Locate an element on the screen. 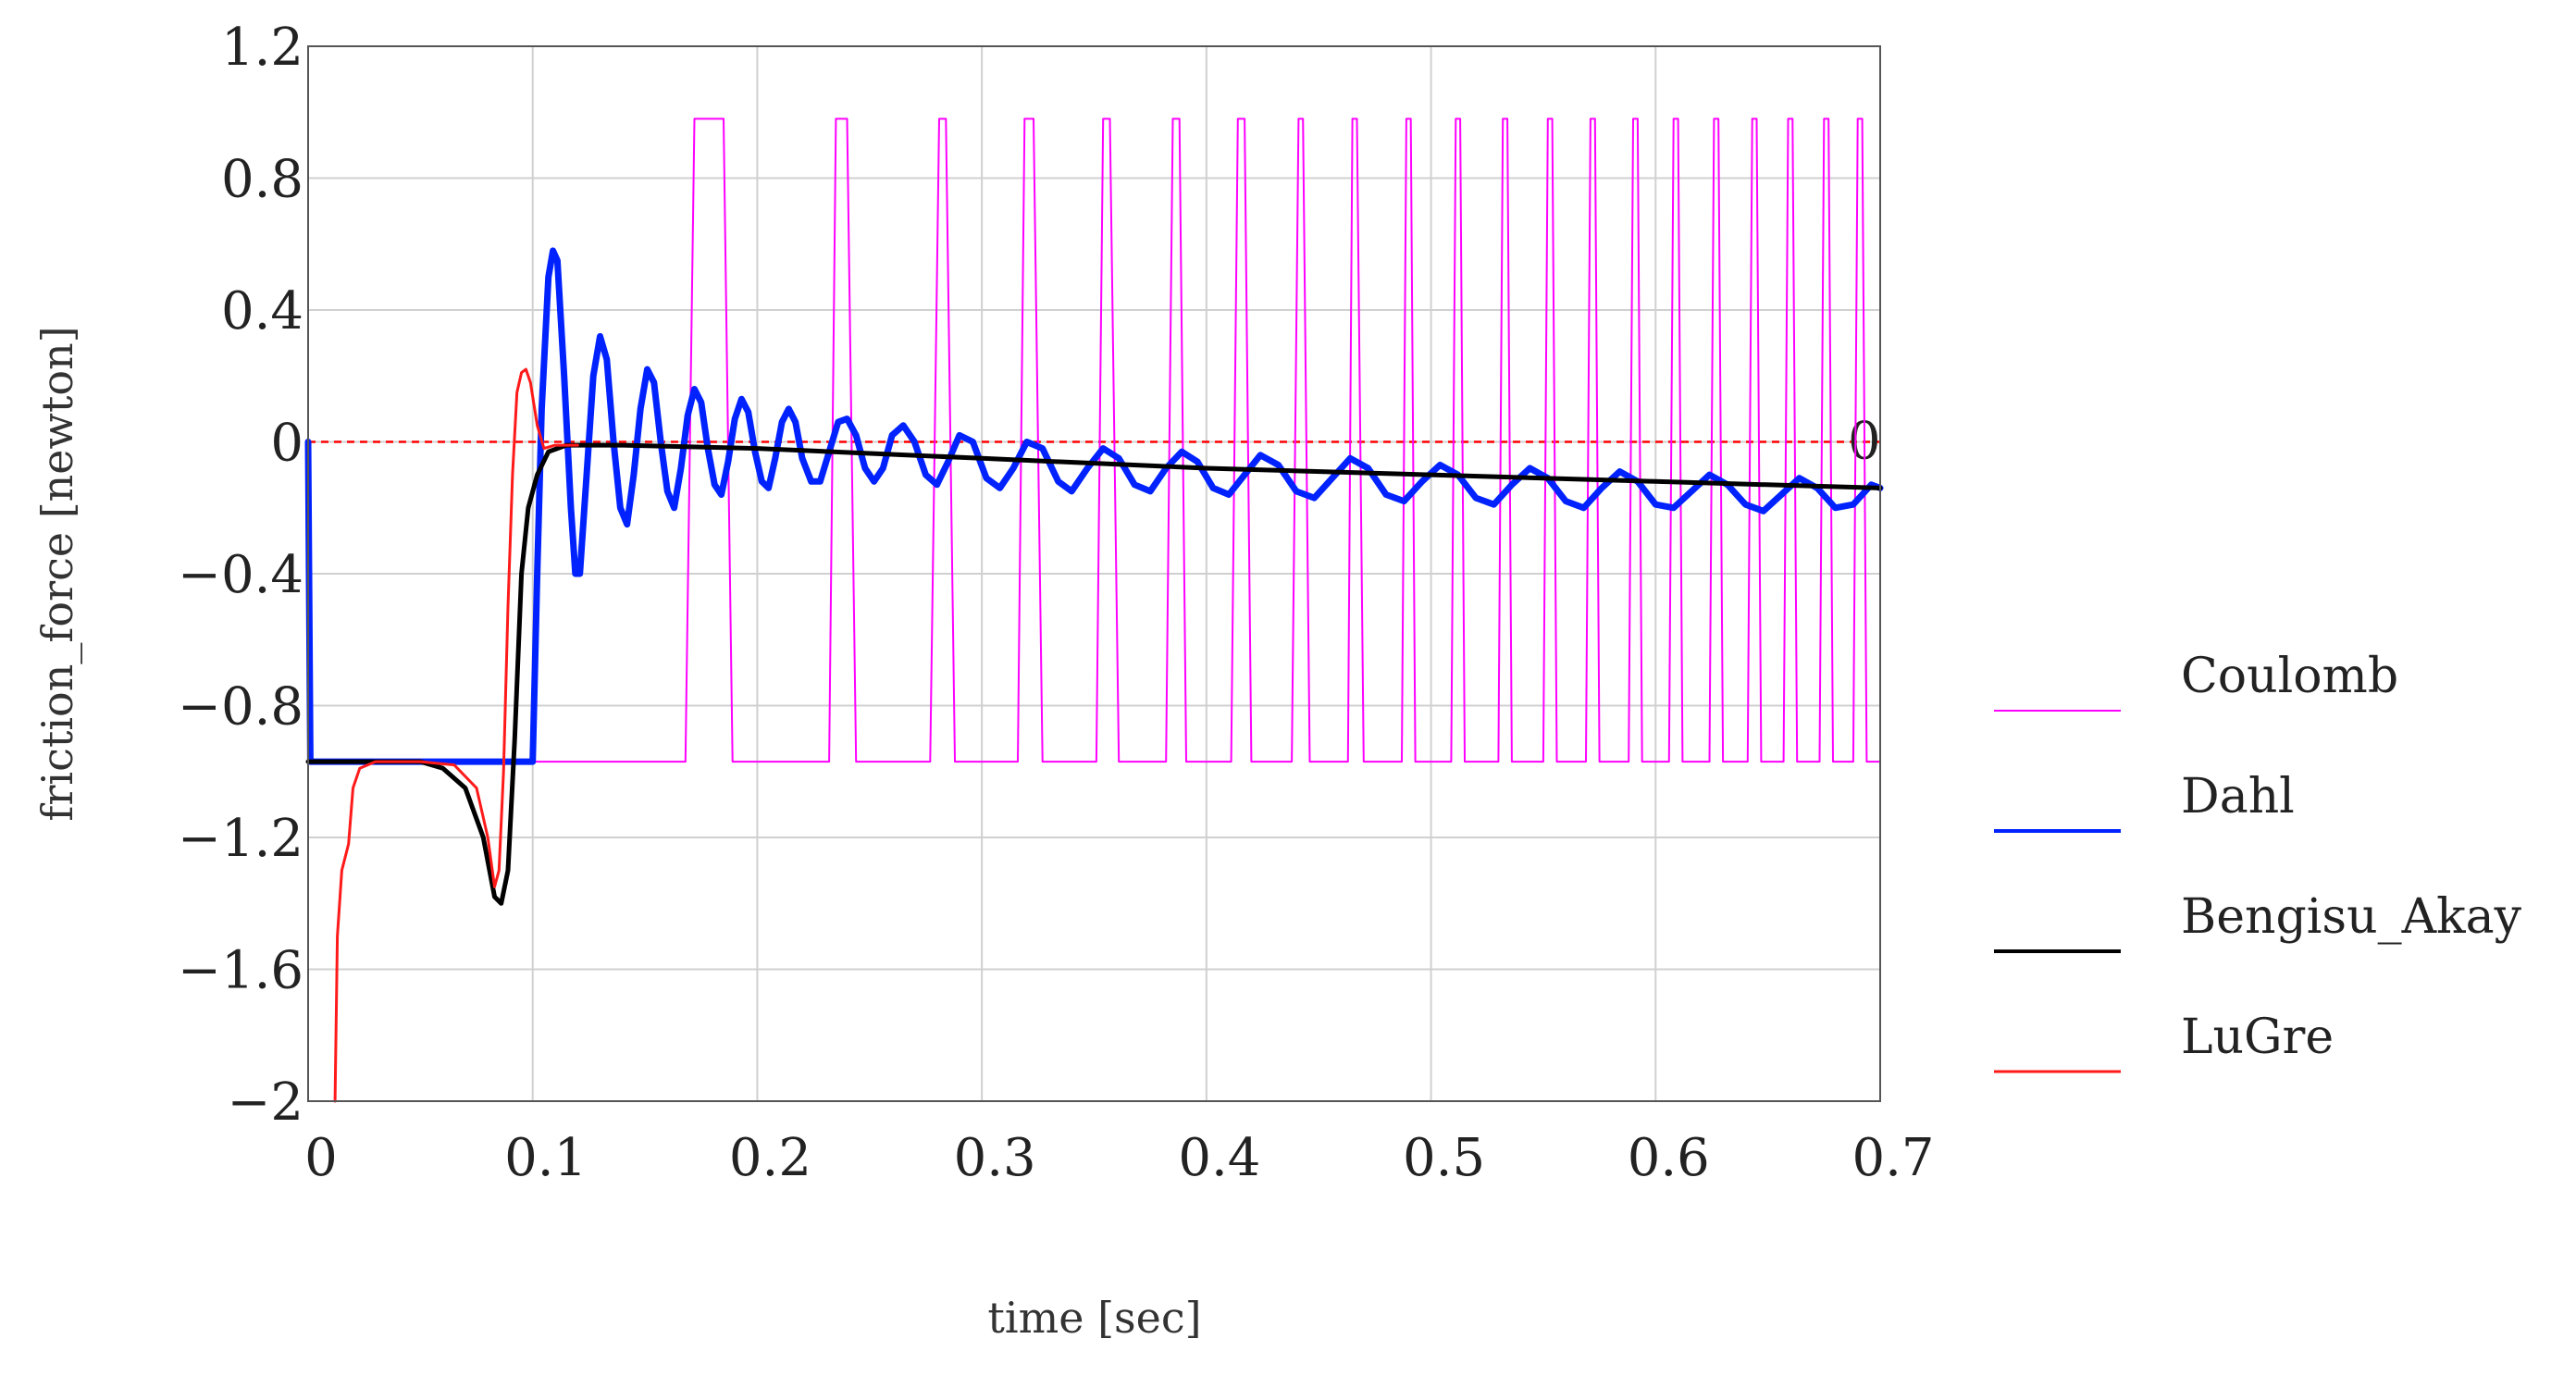 The width and height of the screenshot is (2576, 1376). x-tick-label: 0.1 is located at coordinates (545, 1158).